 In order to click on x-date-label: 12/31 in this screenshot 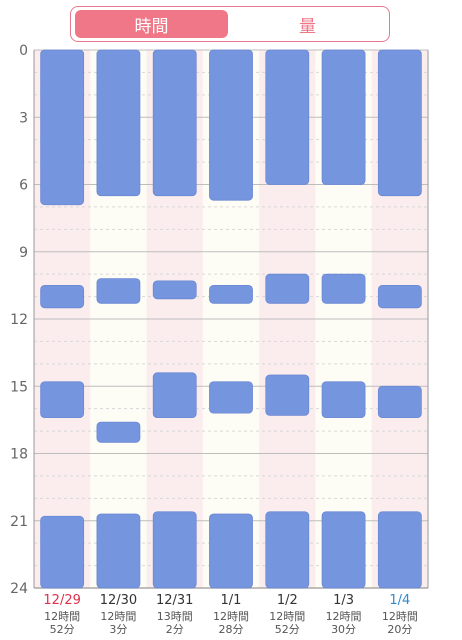, I will do `click(174, 600)`.